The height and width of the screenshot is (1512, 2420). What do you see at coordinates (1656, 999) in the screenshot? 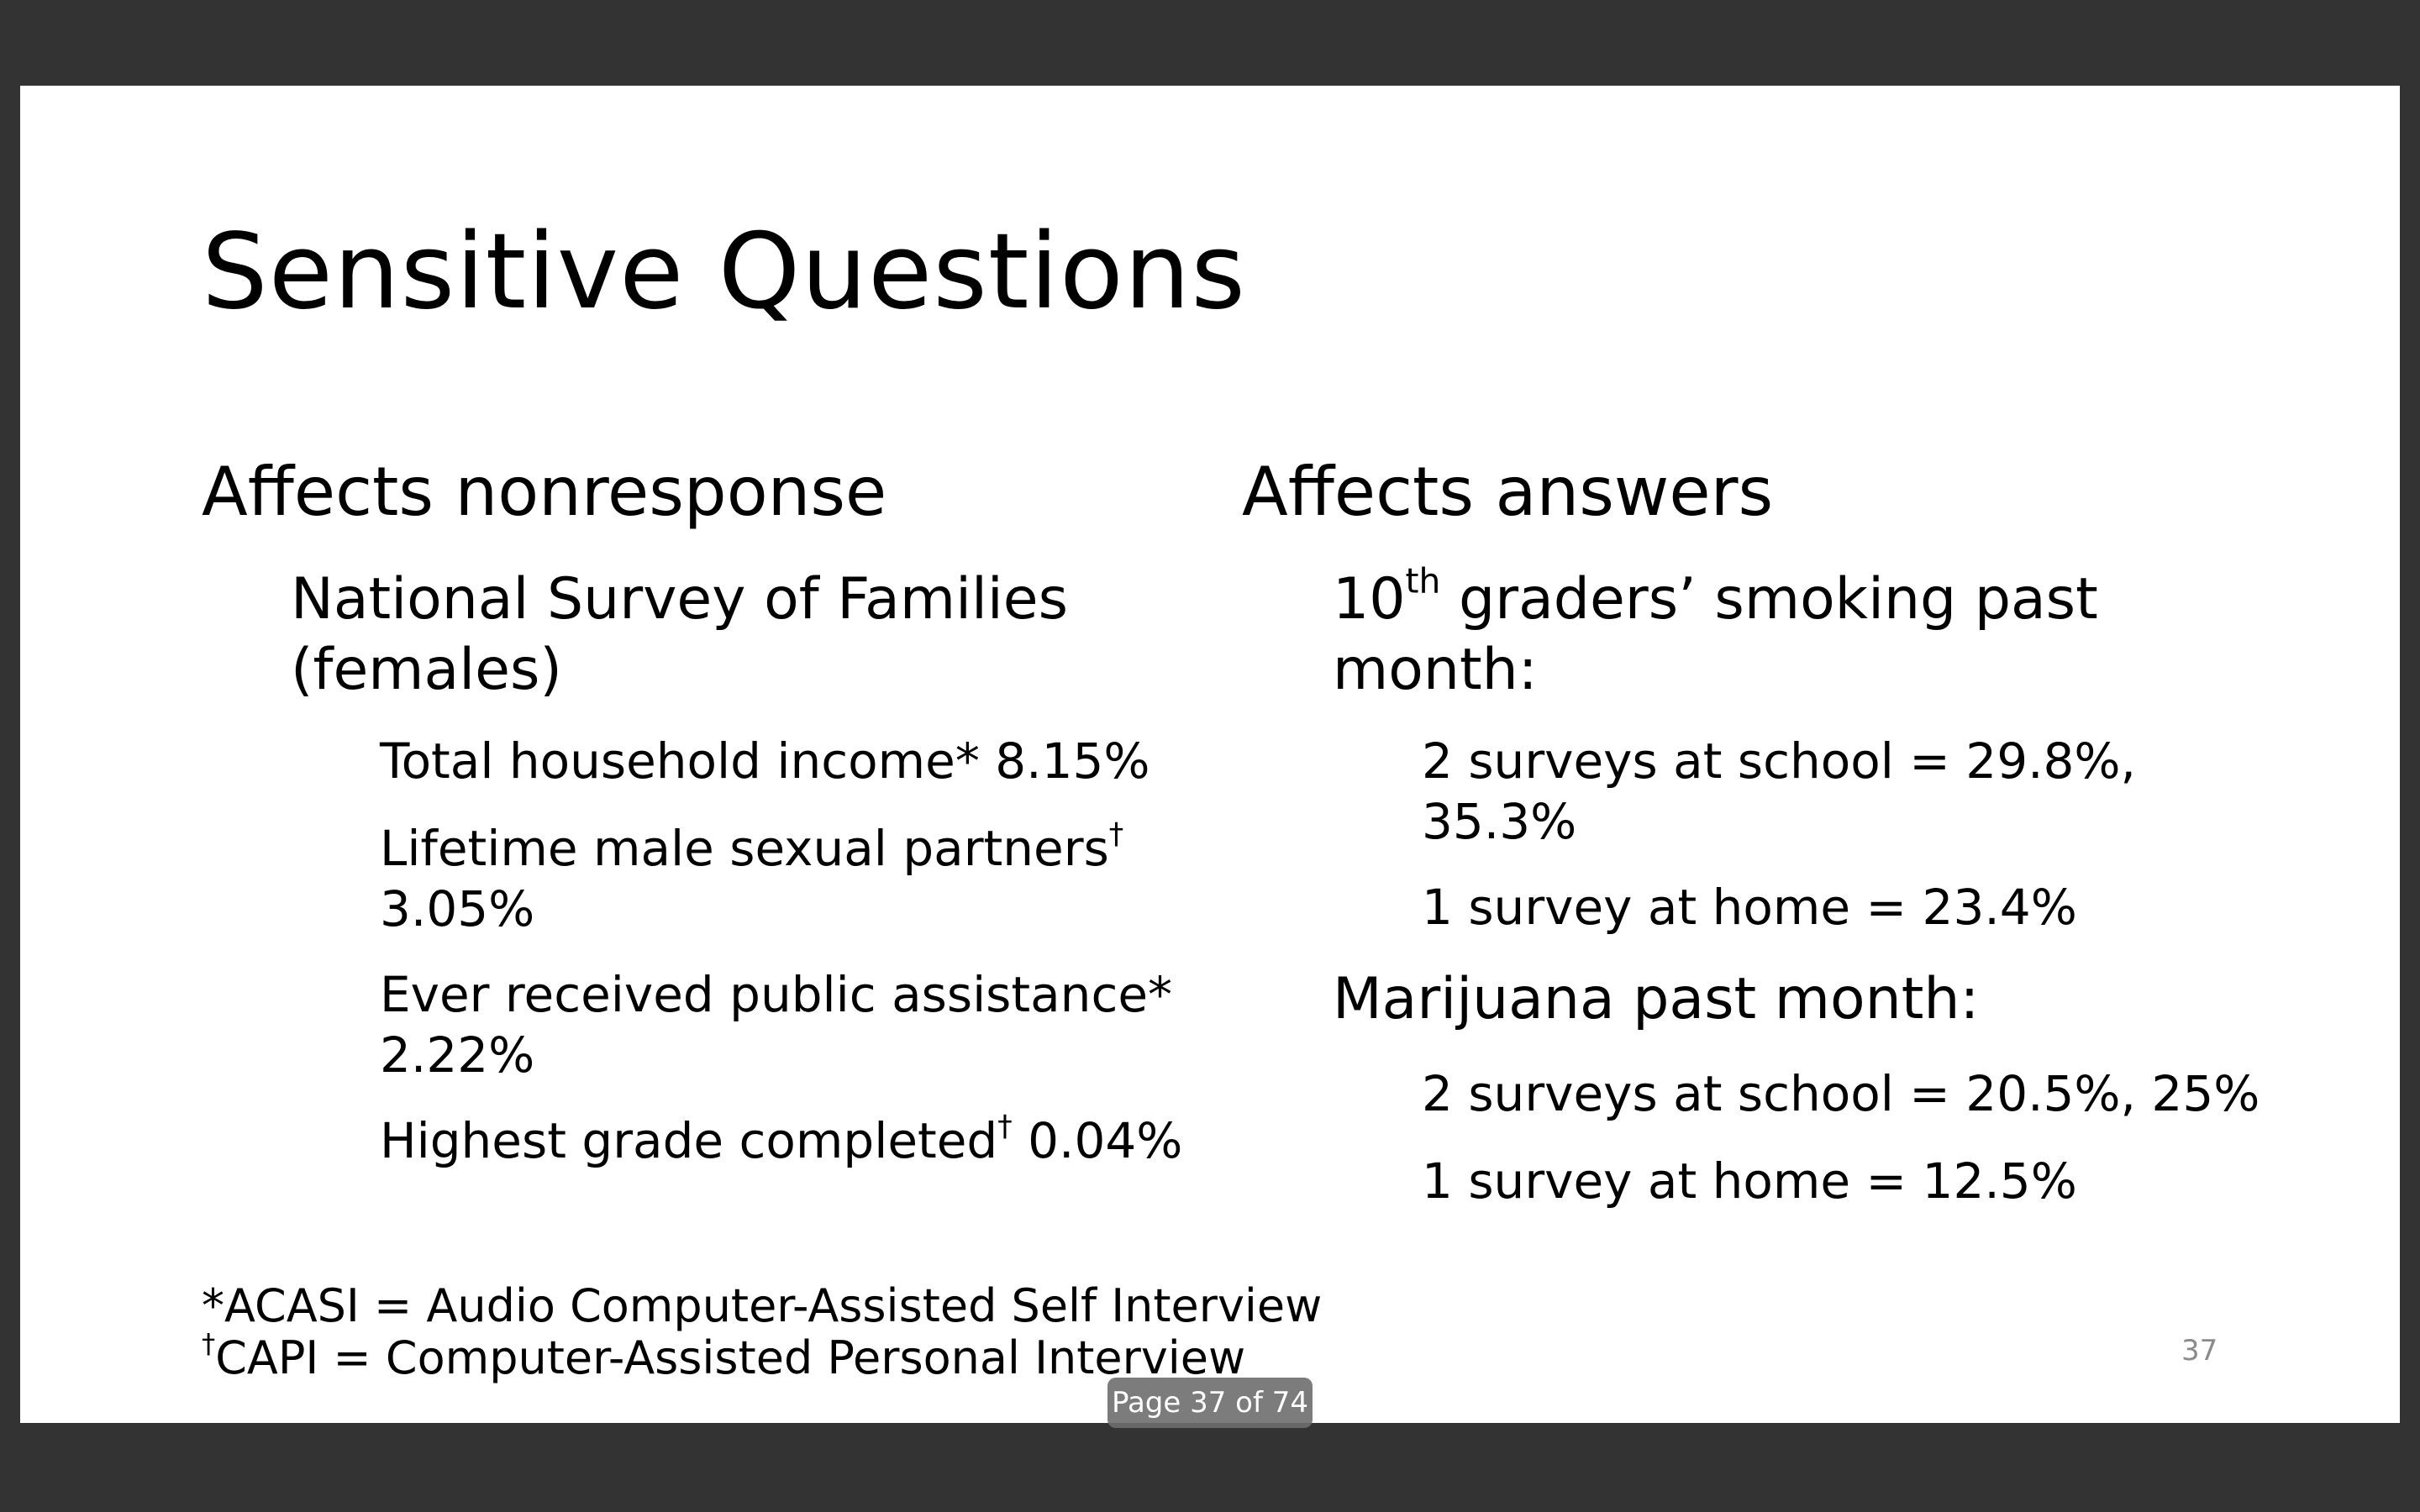
I see `marijuana-heading: Marijuana past month:` at bounding box center [1656, 999].